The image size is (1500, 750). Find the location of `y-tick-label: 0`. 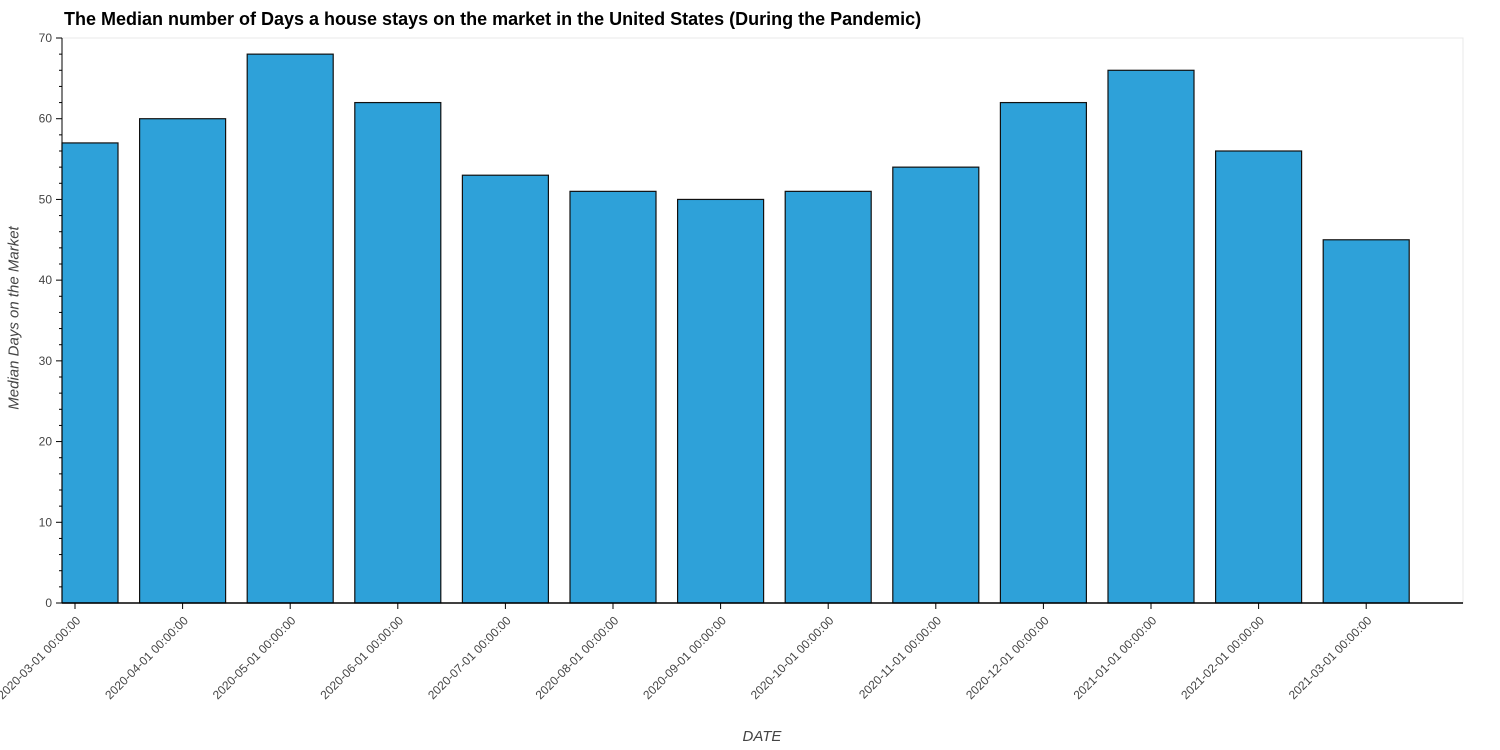

y-tick-label: 0 is located at coordinates (48, 603).